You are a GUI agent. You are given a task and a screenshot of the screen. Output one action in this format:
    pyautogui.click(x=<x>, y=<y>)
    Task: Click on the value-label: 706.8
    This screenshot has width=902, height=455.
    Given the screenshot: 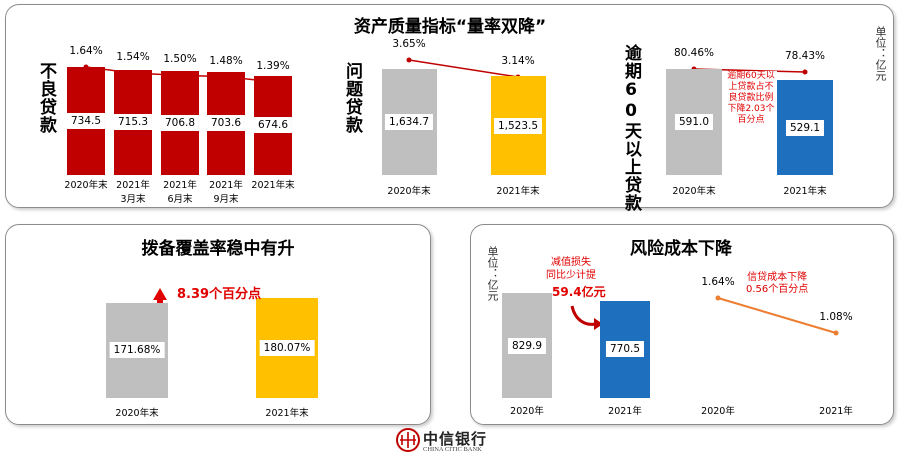 What is the action you would take?
    pyautogui.click(x=180, y=123)
    